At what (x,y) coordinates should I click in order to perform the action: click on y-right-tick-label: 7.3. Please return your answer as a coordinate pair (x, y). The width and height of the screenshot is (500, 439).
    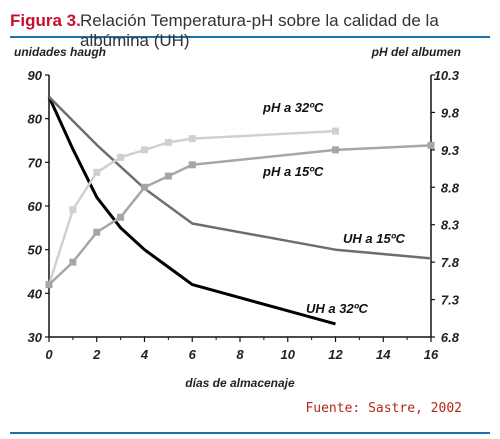
    Looking at the image, I should click on (450, 300).